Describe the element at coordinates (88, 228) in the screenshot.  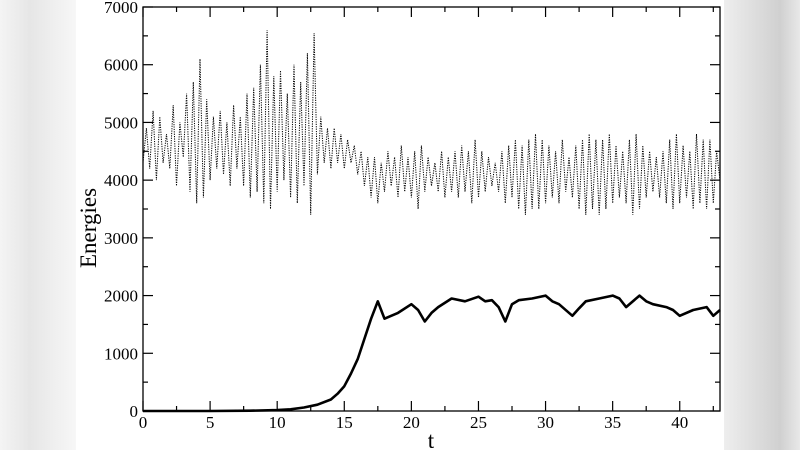
I see `y-axis-label: Energies` at that location.